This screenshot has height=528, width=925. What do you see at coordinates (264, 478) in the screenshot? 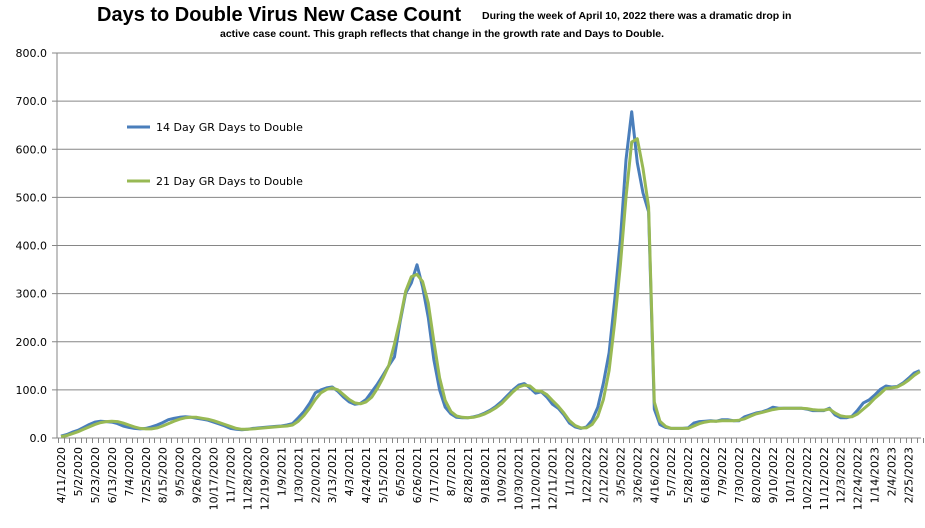
I see `x-tick-label: 12/19/2020` at bounding box center [264, 478].